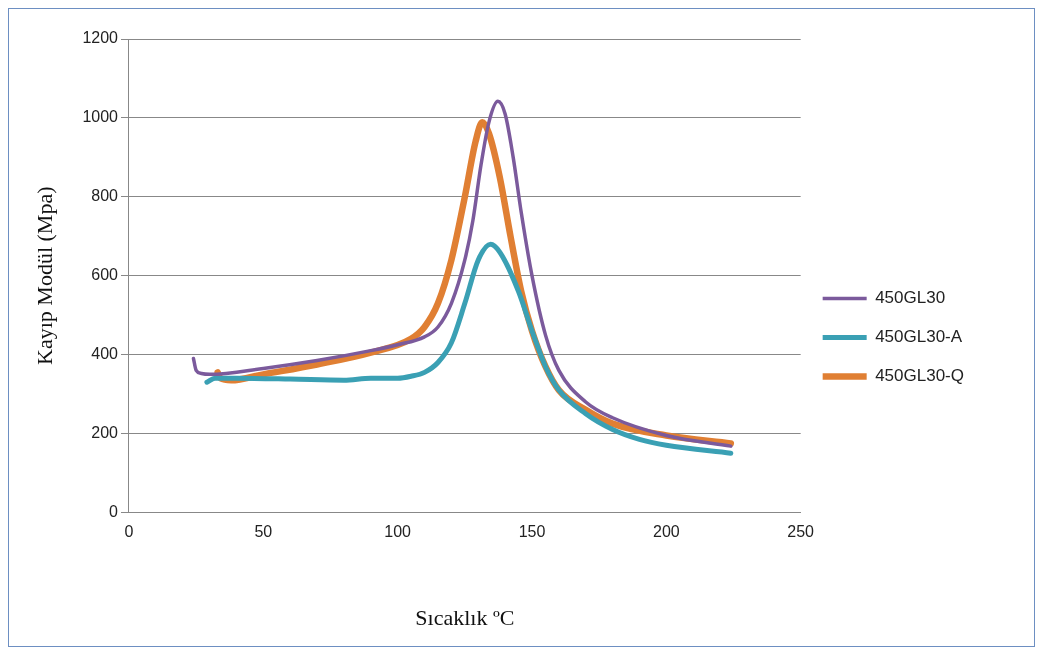  Describe the element at coordinates (919, 337) in the screenshot. I see `legend-label: 450GL30-A` at that location.